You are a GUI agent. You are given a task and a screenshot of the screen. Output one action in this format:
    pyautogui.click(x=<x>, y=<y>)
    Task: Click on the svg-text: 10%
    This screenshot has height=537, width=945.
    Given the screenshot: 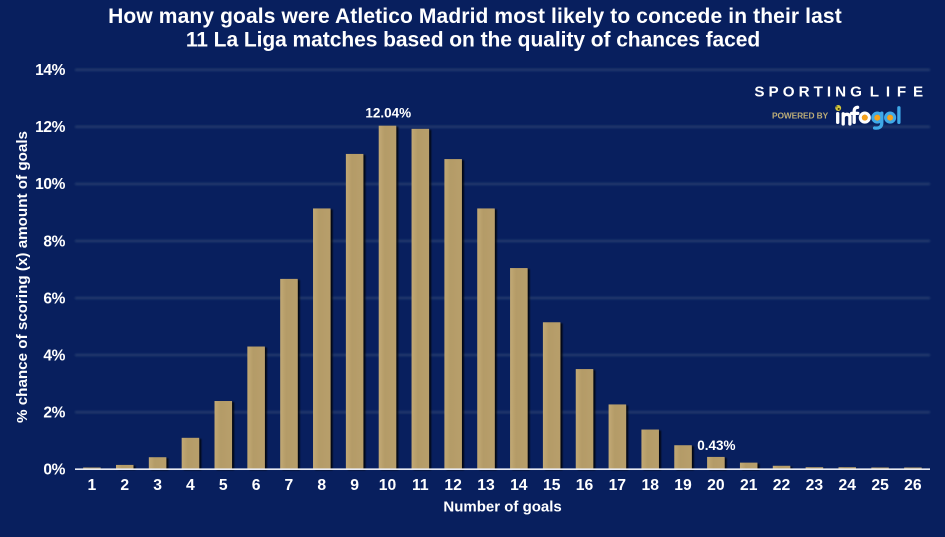 What is the action you would take?
    pyautogui.click(x=50, y=184)
    